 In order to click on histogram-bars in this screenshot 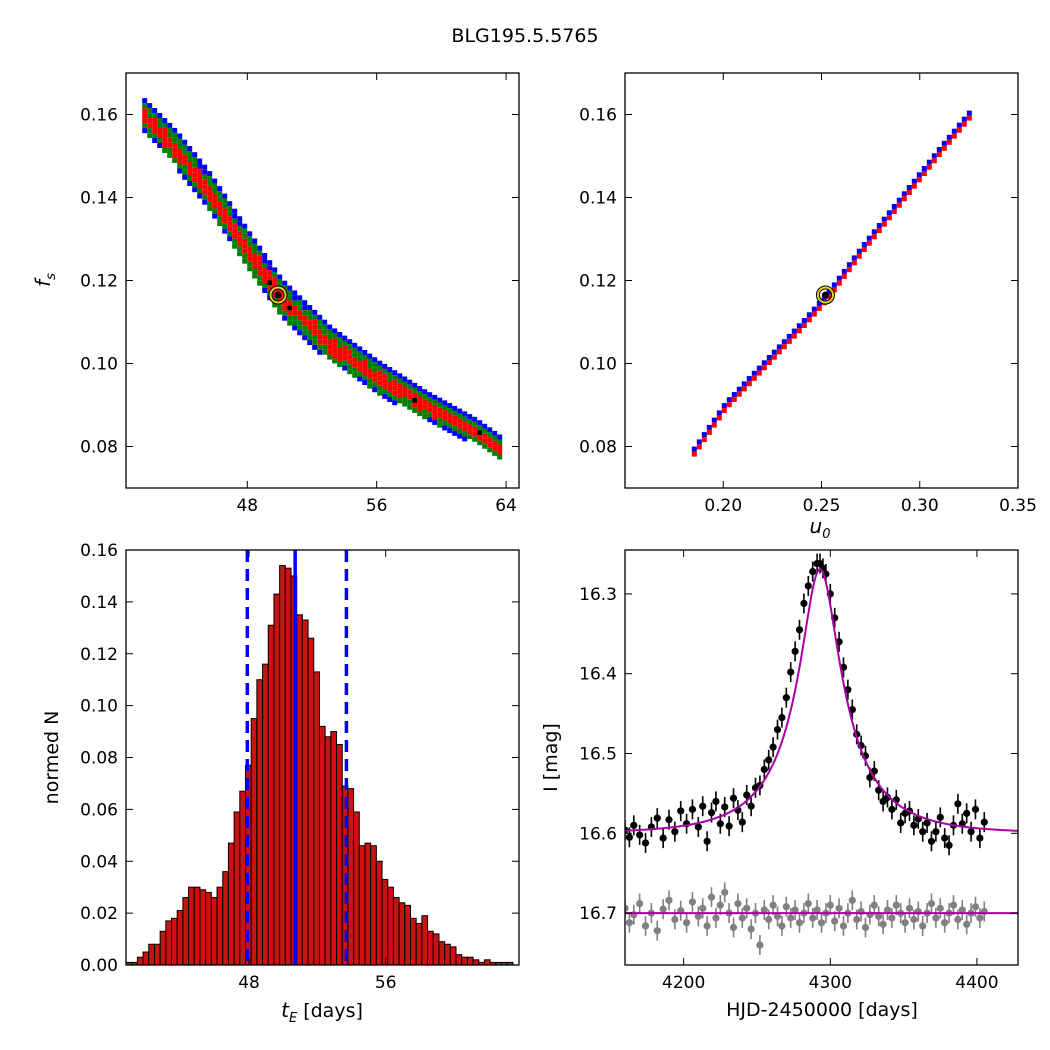, I will do `click(319, 765)`.